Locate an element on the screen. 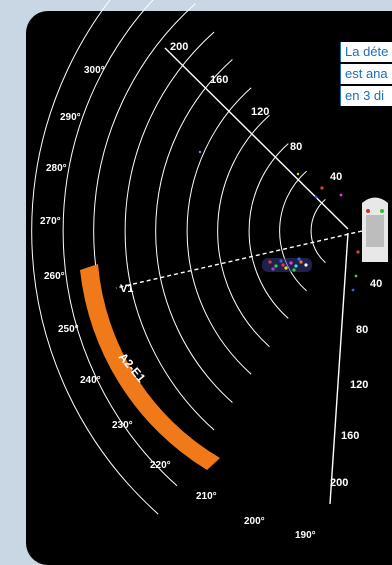 The width and height of the screenshot is (392, 565). bearing-label-200: 200° is located at coordinates (254, 521).